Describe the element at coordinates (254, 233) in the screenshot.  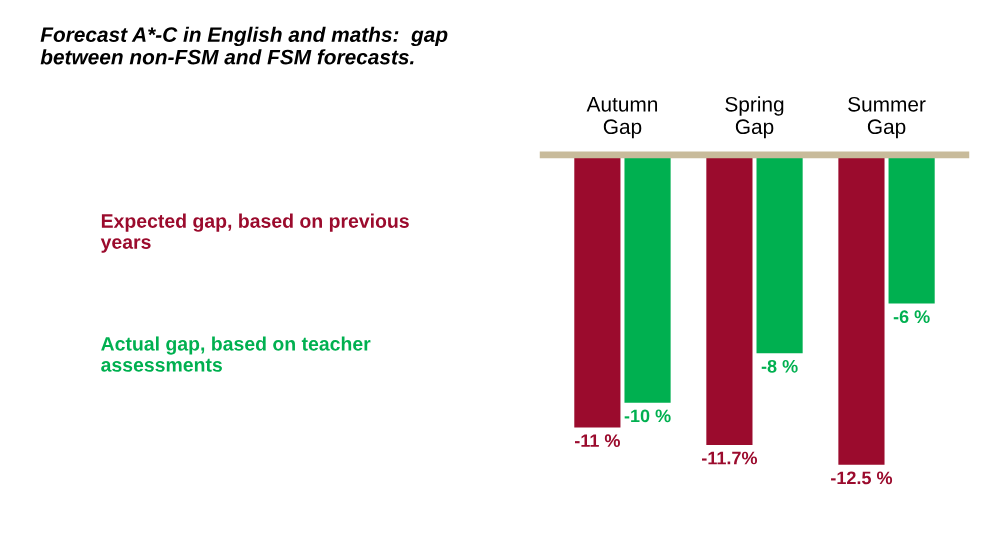
I see `text: Expected gap, based on previous years` at that location.